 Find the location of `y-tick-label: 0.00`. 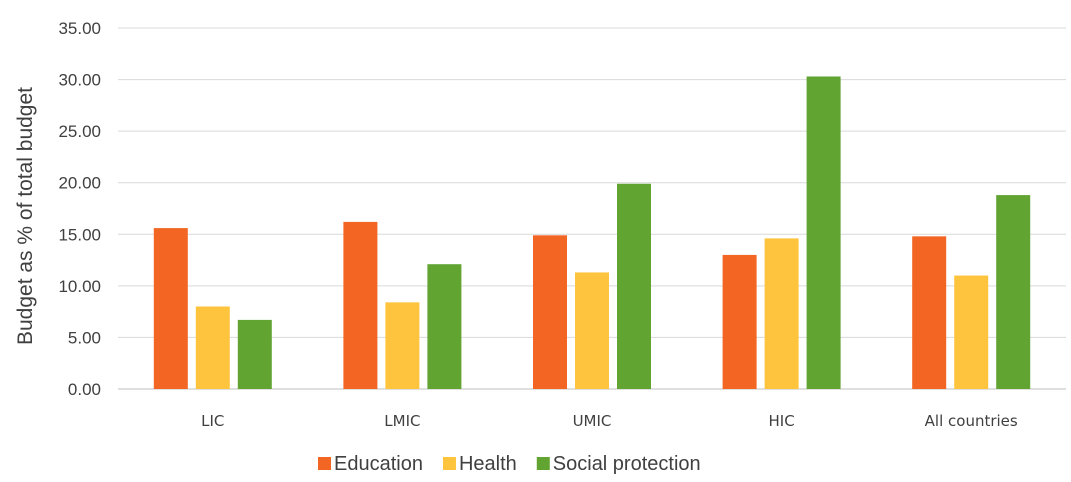

y-tick-label: 0.00 is located at coordinates (84, 389).